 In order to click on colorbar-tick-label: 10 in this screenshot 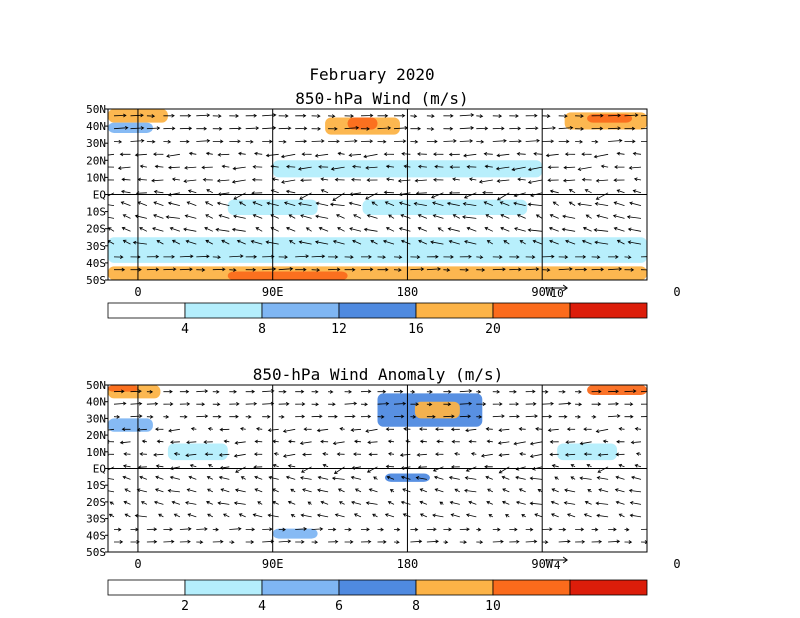, I will do `click(493, 606)`.